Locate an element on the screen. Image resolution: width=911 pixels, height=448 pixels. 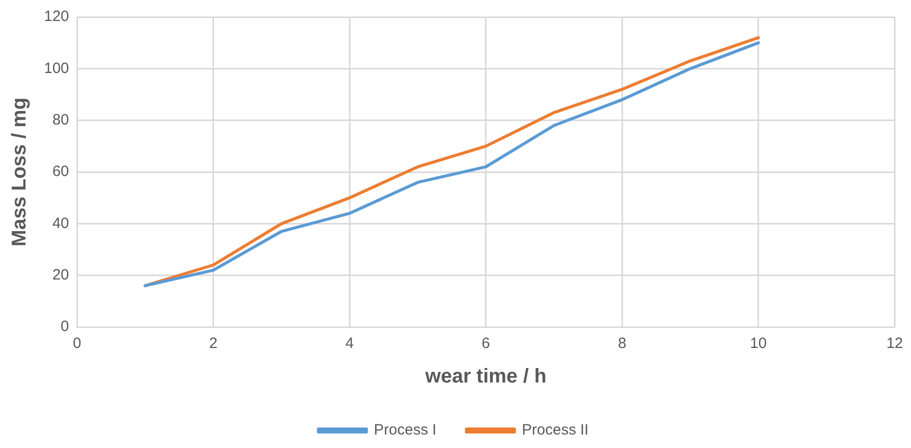
x-tick-label: 6 is located at coordinates (486, 343).